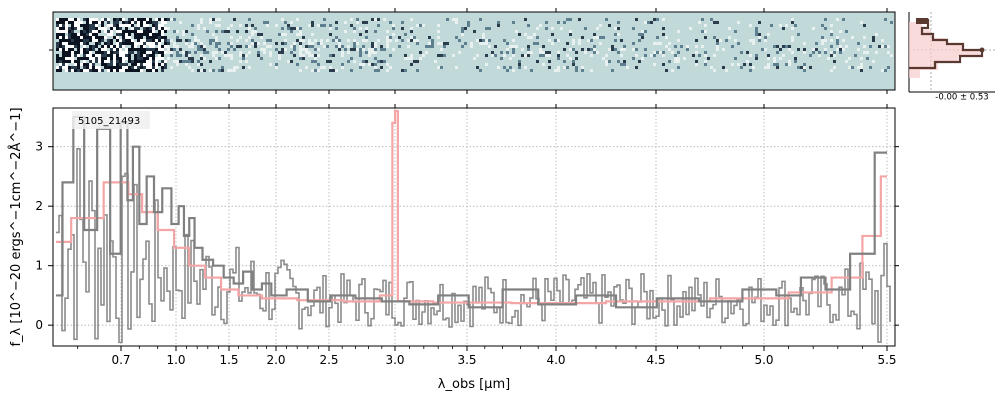  What do you see at coordinates (466, 360) in the screenshot?
I see `x-tick-label: 3.5` at bounding box center [466, 360].